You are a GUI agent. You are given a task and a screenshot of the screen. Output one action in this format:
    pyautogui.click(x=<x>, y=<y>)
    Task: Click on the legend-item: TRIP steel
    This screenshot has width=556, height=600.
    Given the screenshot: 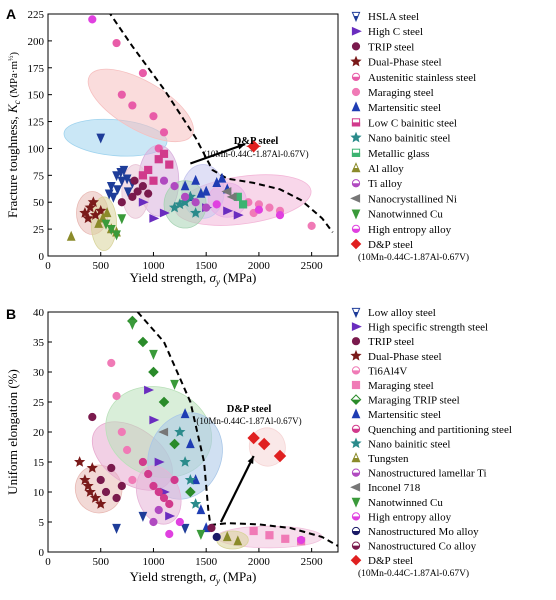 What is the action you would take?
    pyautogui.click(x=382, y=47)
    